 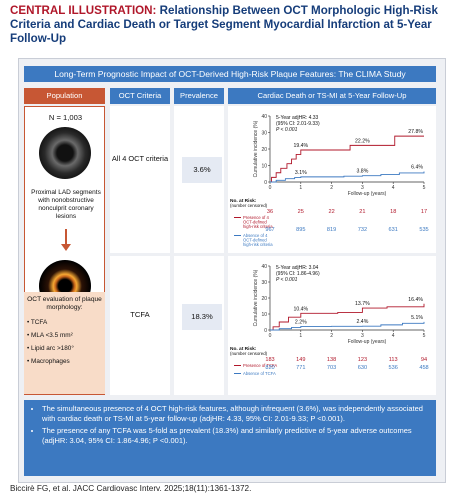 I want to click on legend-label: Presence of 4, so click(x=256, y=217).